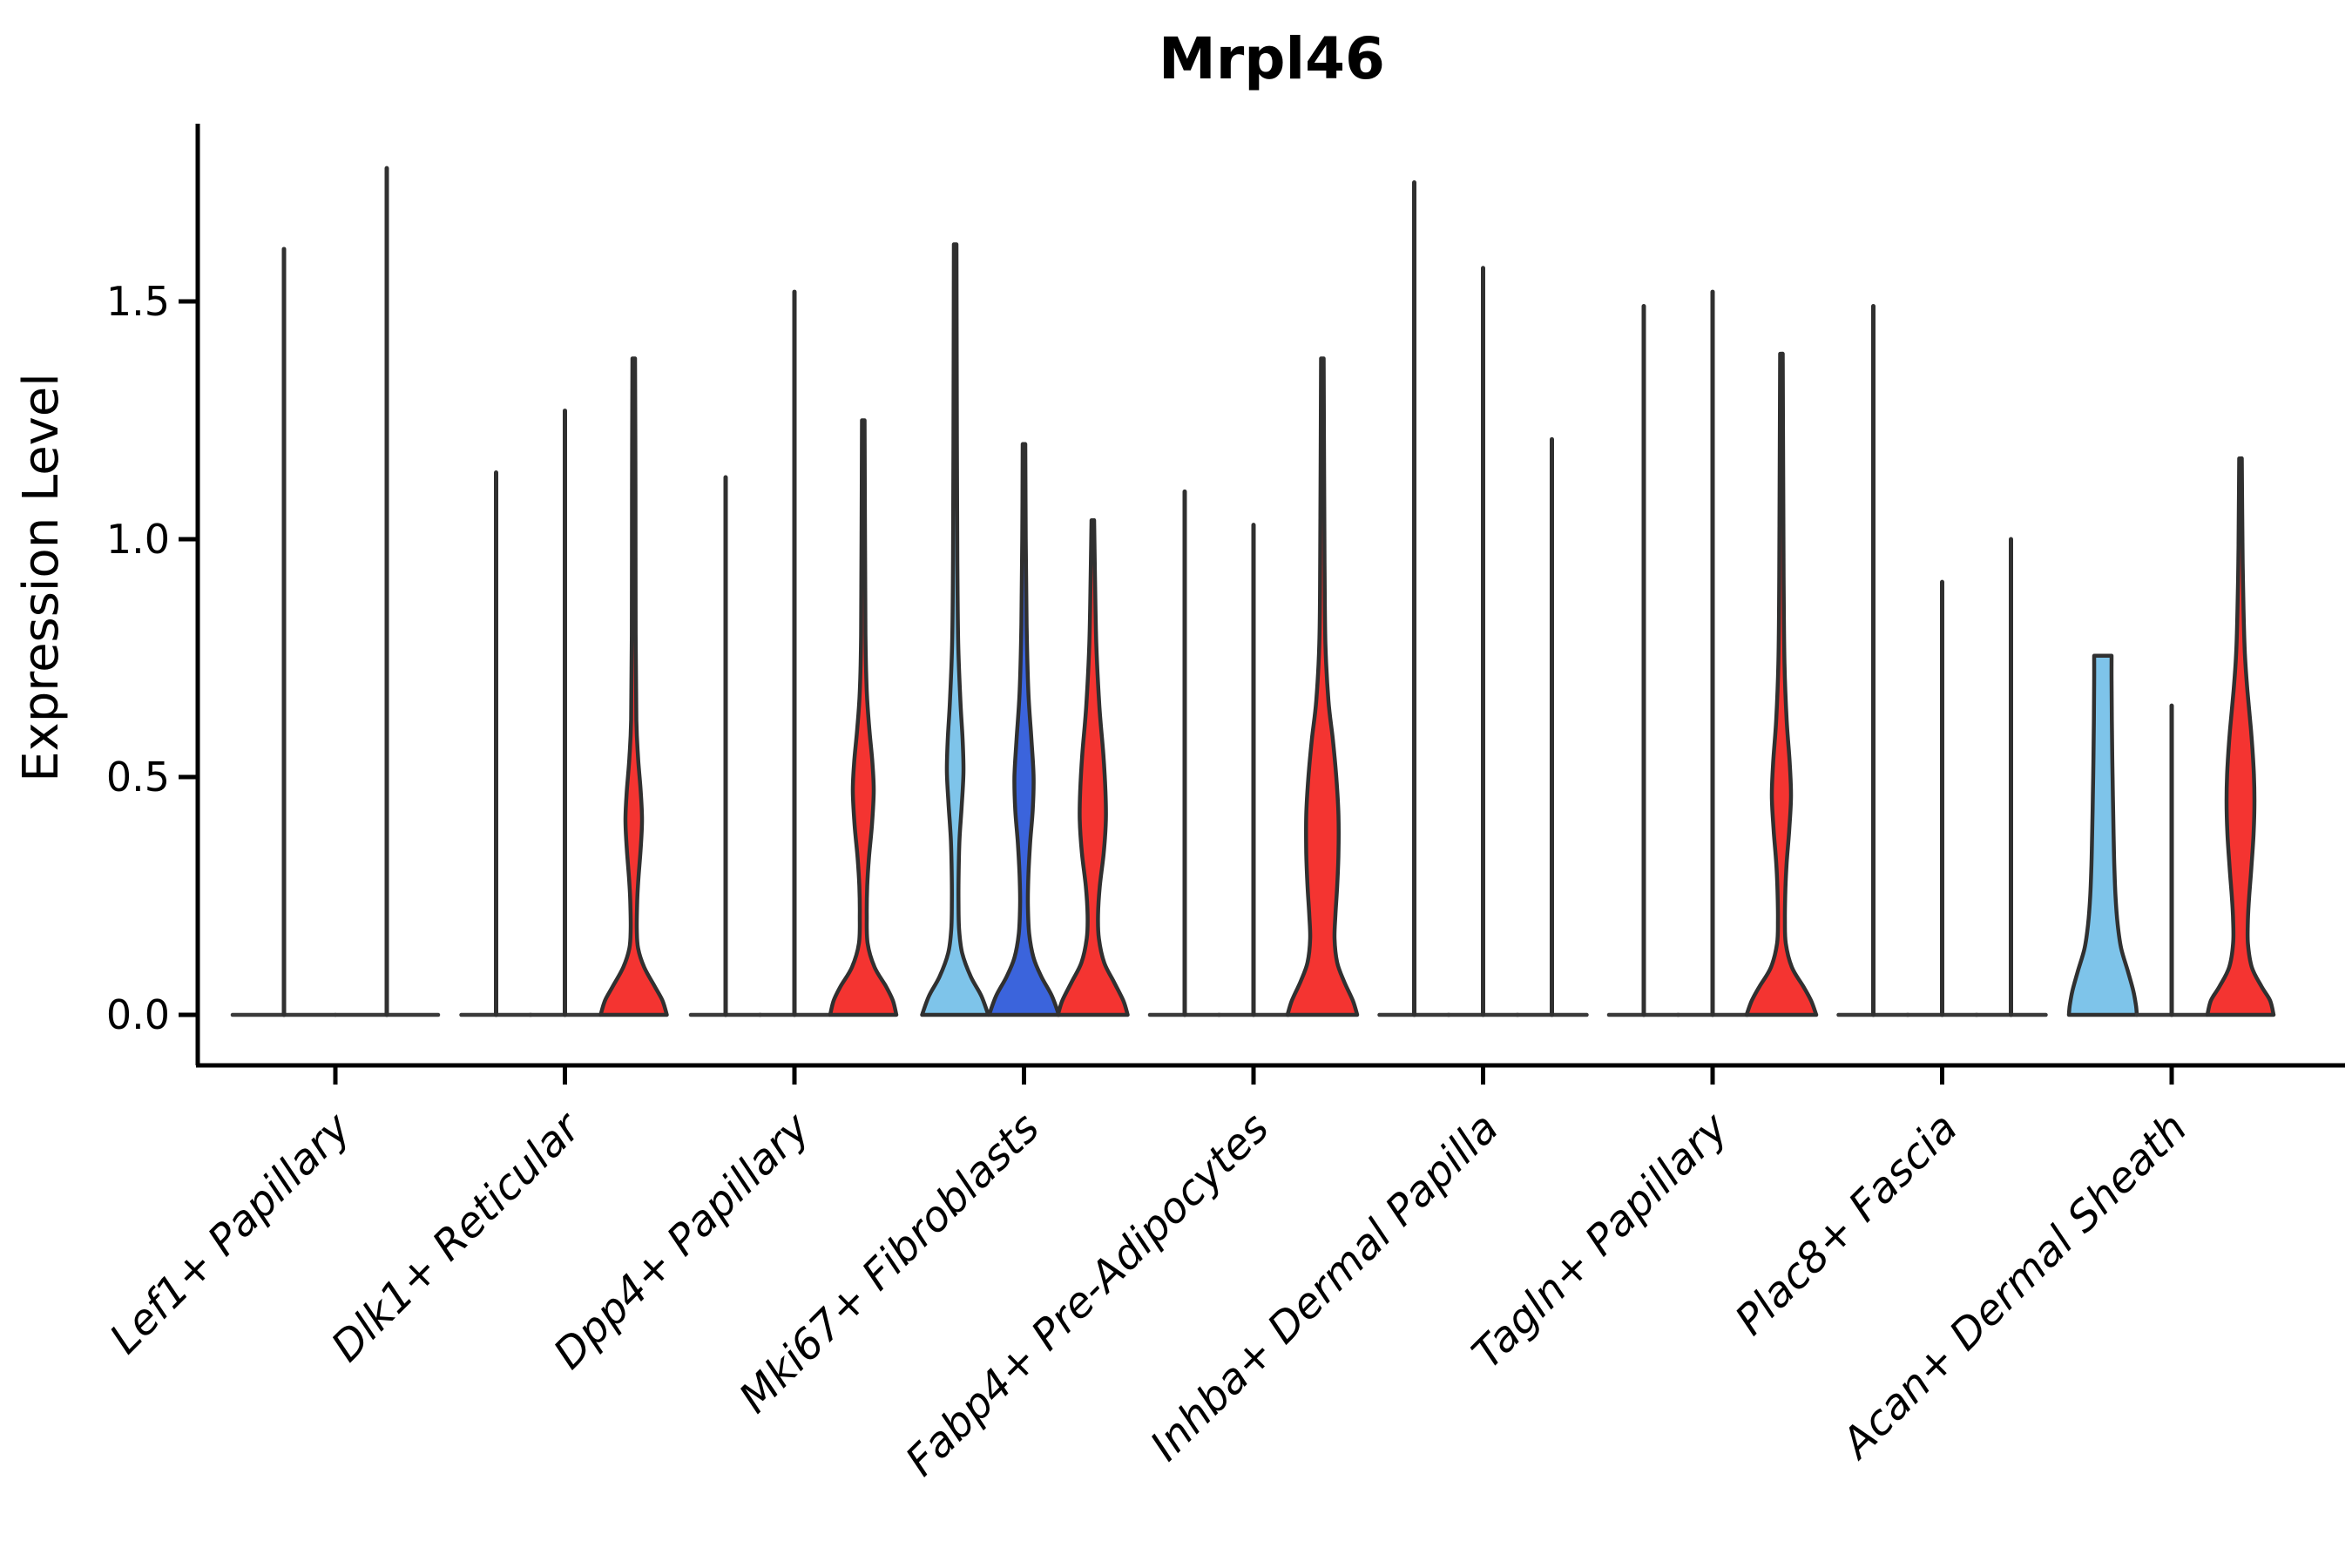 The width and height of the screenshot is (2352, 1568). I want to click on violin-dark_blue, so click(1024, 729).